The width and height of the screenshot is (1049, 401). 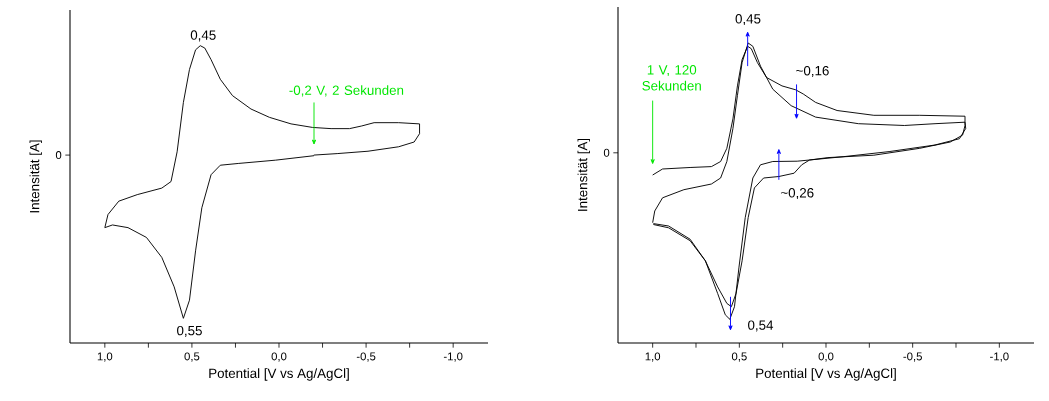 I want to click on annotation: 0,55, so click(x=189, y=331).